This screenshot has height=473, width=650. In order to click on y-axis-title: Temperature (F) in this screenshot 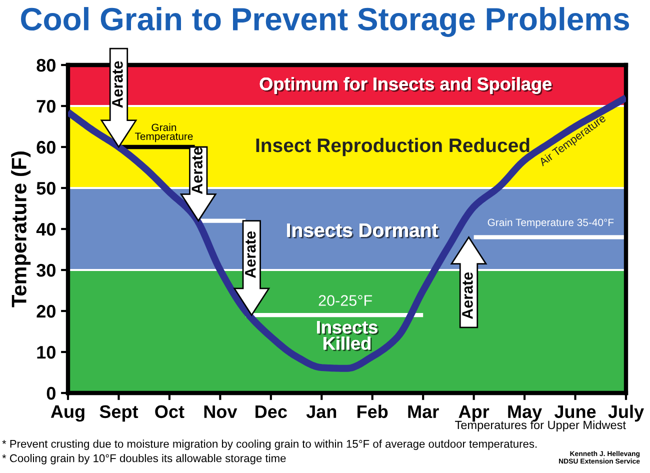, I will do `click(21, 230)`.